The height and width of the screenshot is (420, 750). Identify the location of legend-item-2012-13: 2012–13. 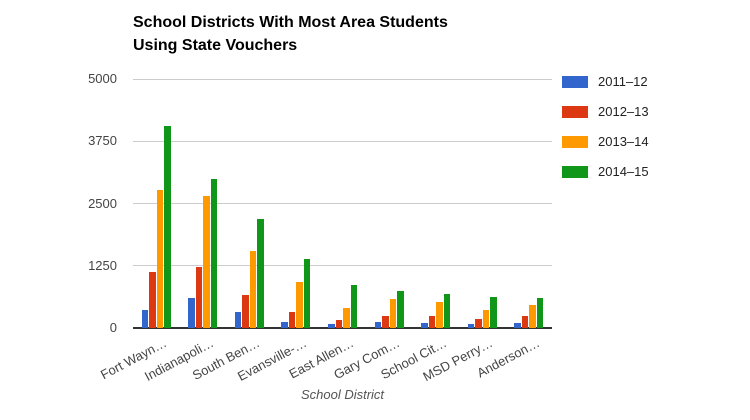
(605, 112).